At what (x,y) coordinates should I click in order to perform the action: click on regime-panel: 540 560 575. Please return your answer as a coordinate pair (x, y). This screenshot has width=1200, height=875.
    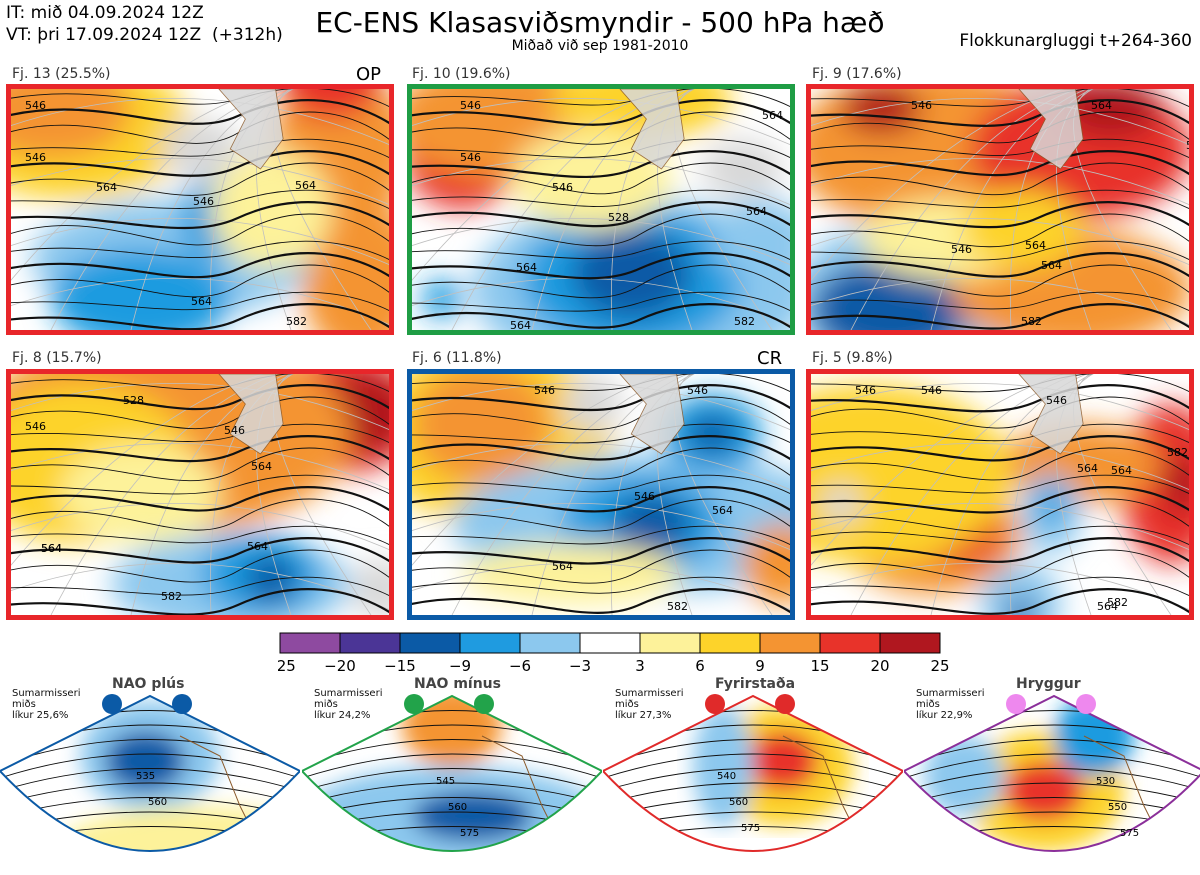
    Looking at the image, I should click on (753, 773).